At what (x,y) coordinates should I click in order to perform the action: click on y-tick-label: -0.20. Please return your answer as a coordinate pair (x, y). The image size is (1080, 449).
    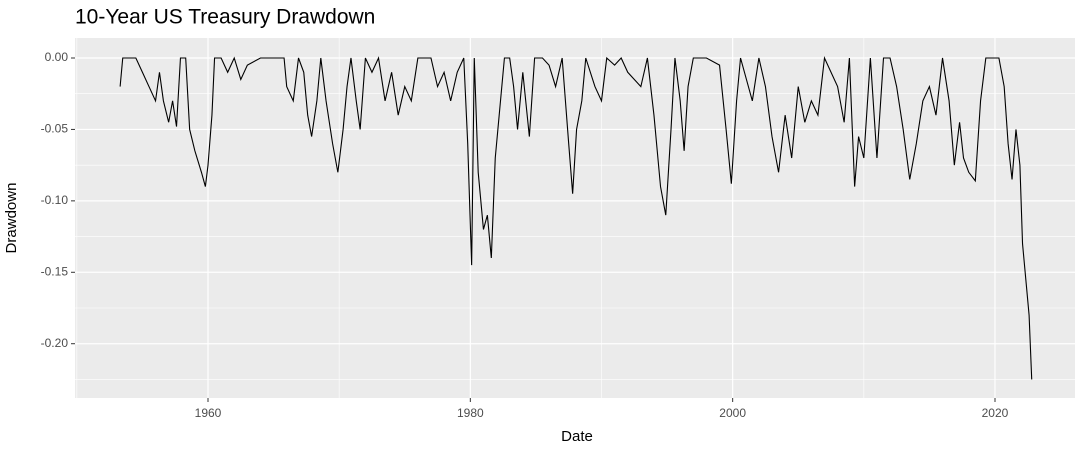
    Looking at the image, I should click on (55, 343).